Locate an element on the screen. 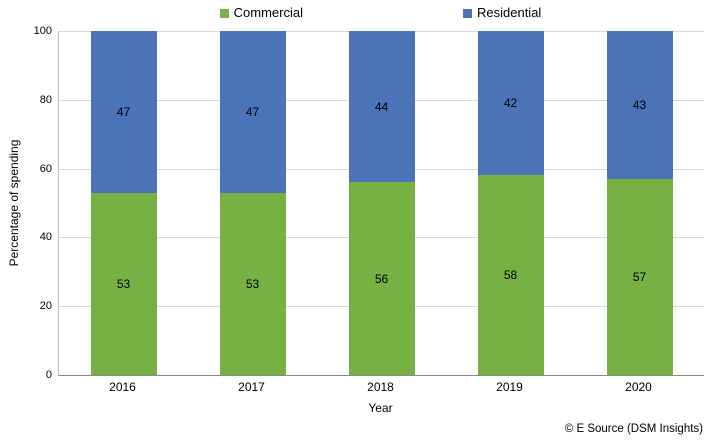 The height and width of the screenshot is (448, 709). bar-commercial-2019: 58 is located at coordinates (510, 275).